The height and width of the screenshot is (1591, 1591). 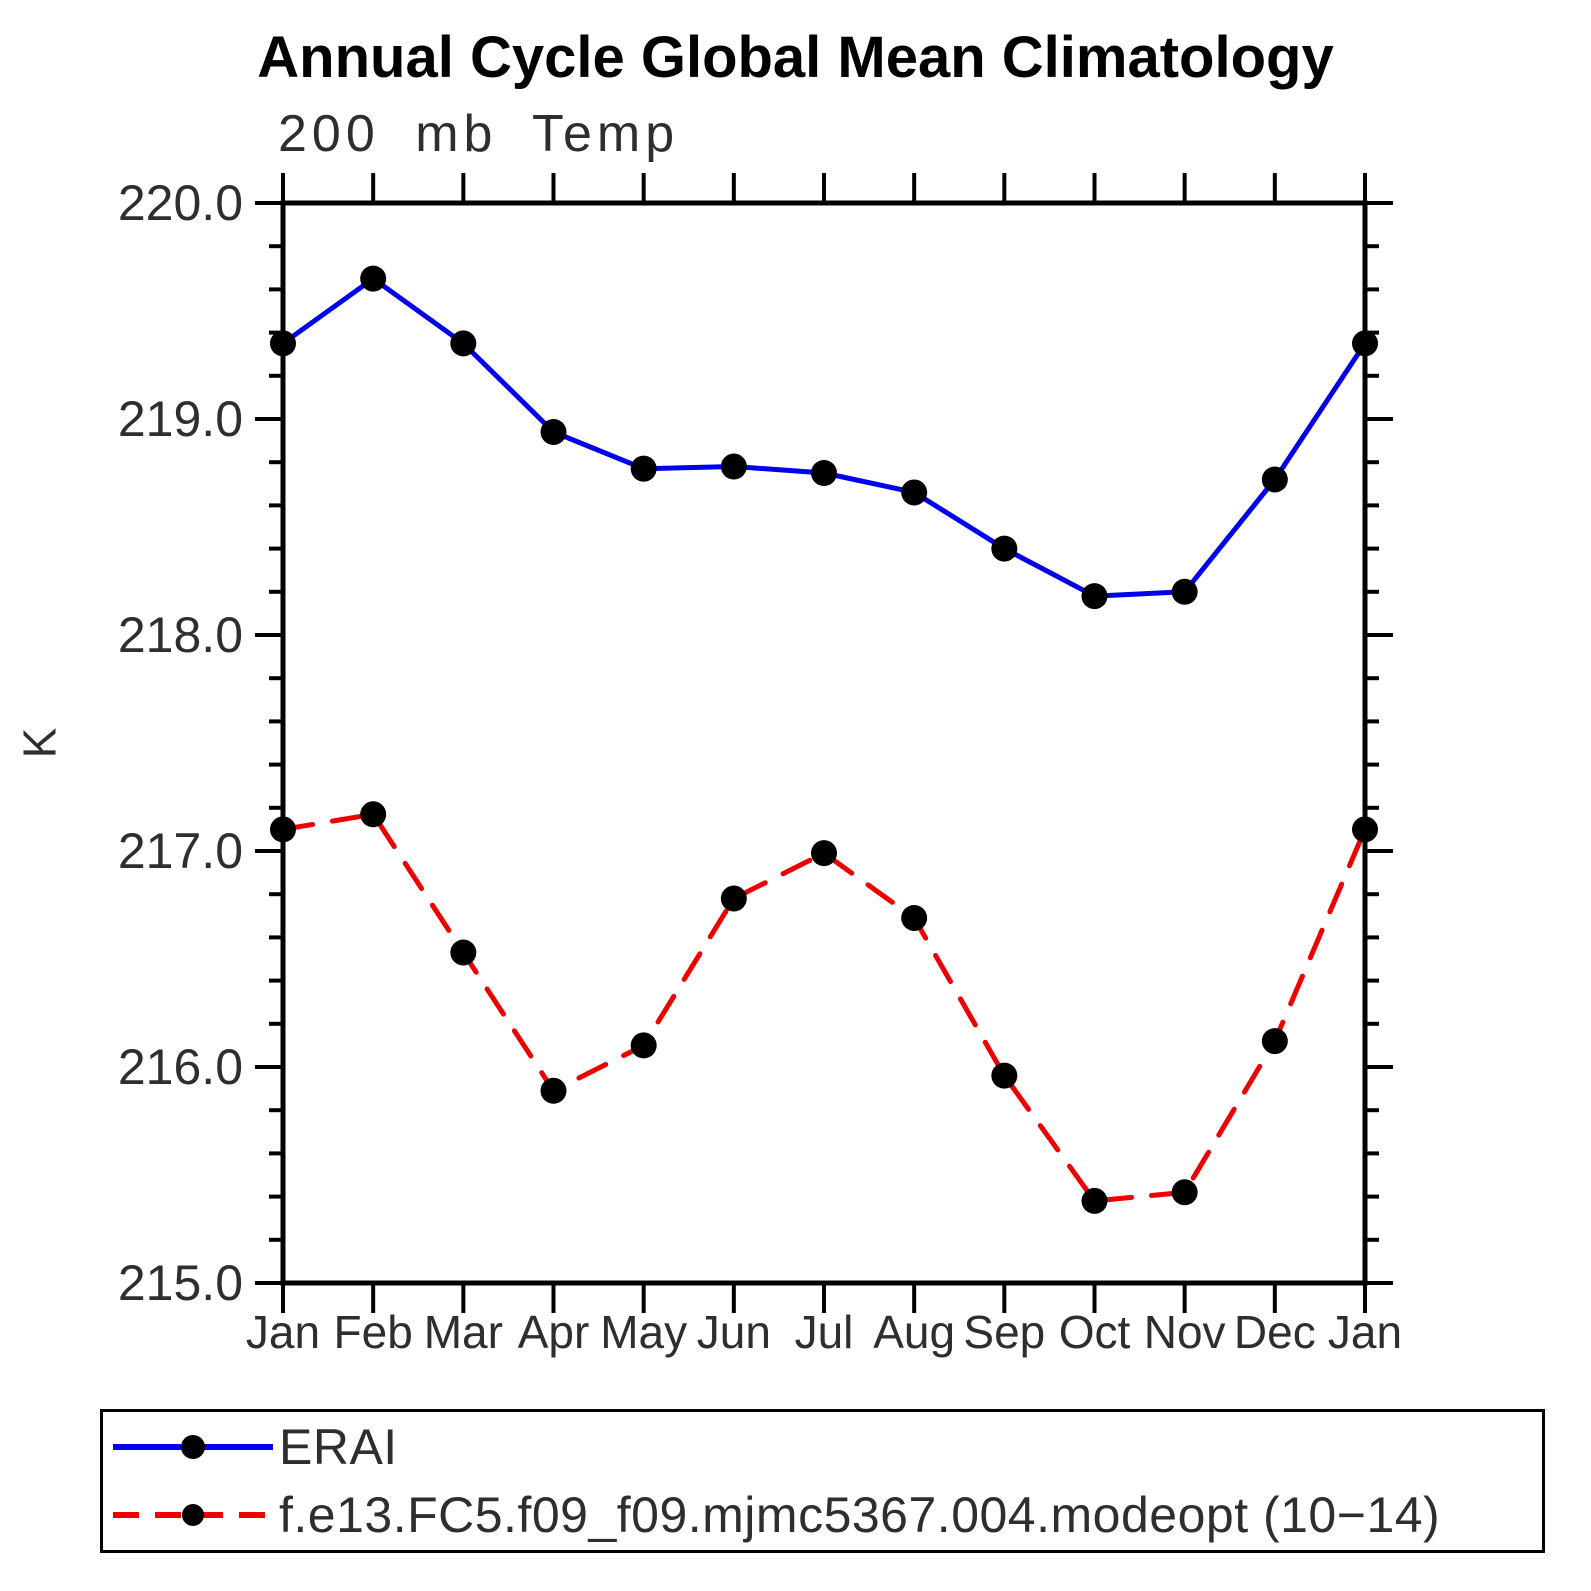 What do you see at coordinates (180, 851) in the screenshot?
I see `y-tick-label: 217.0` at bounding box center [180, 851].